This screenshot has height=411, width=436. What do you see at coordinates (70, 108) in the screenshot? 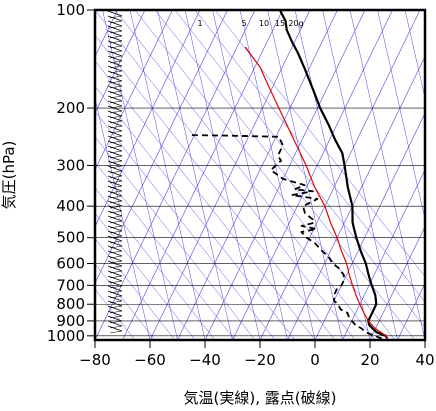
I see `y-tick-label: 200` at bounding box center [70, 108].